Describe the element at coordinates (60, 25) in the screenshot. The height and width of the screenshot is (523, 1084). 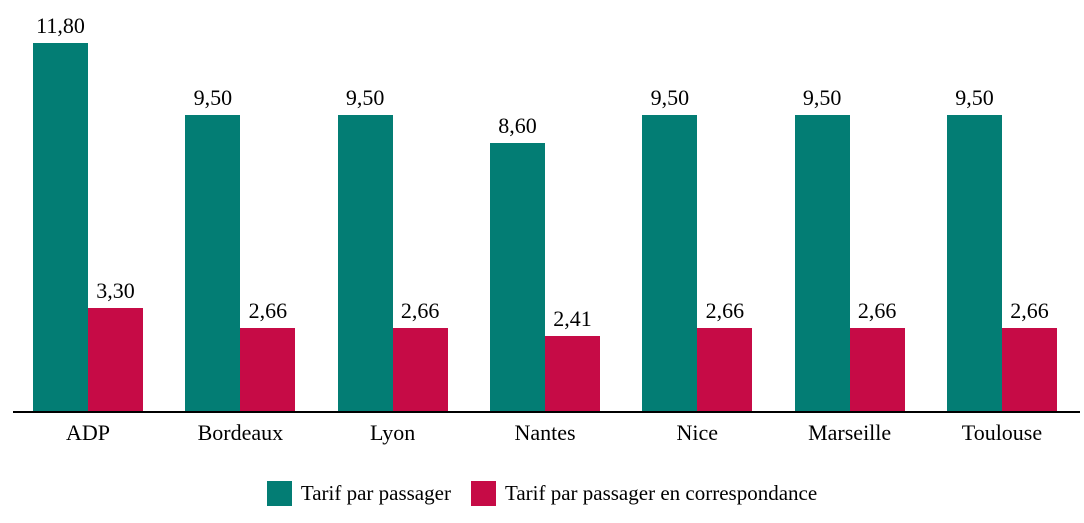
I see `bar-value-label: 11,80` at that location.